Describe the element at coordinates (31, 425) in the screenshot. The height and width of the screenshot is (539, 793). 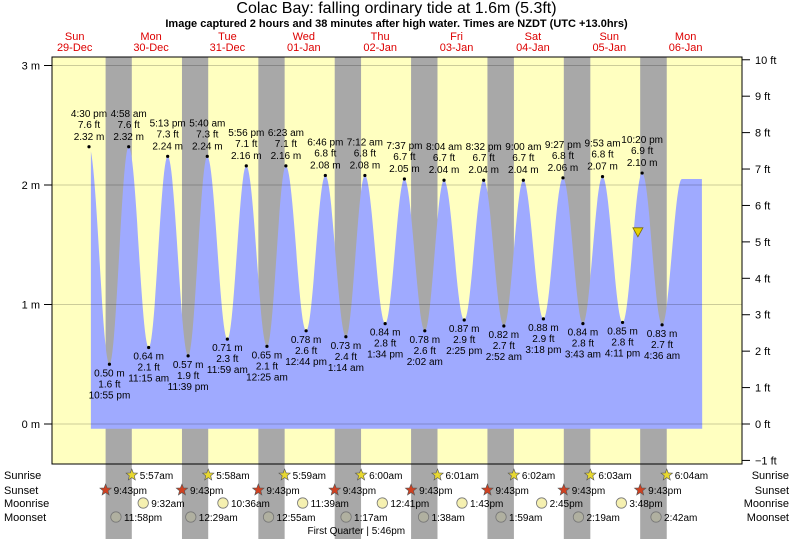
I see `tick-label-m: 0 m` at that location.